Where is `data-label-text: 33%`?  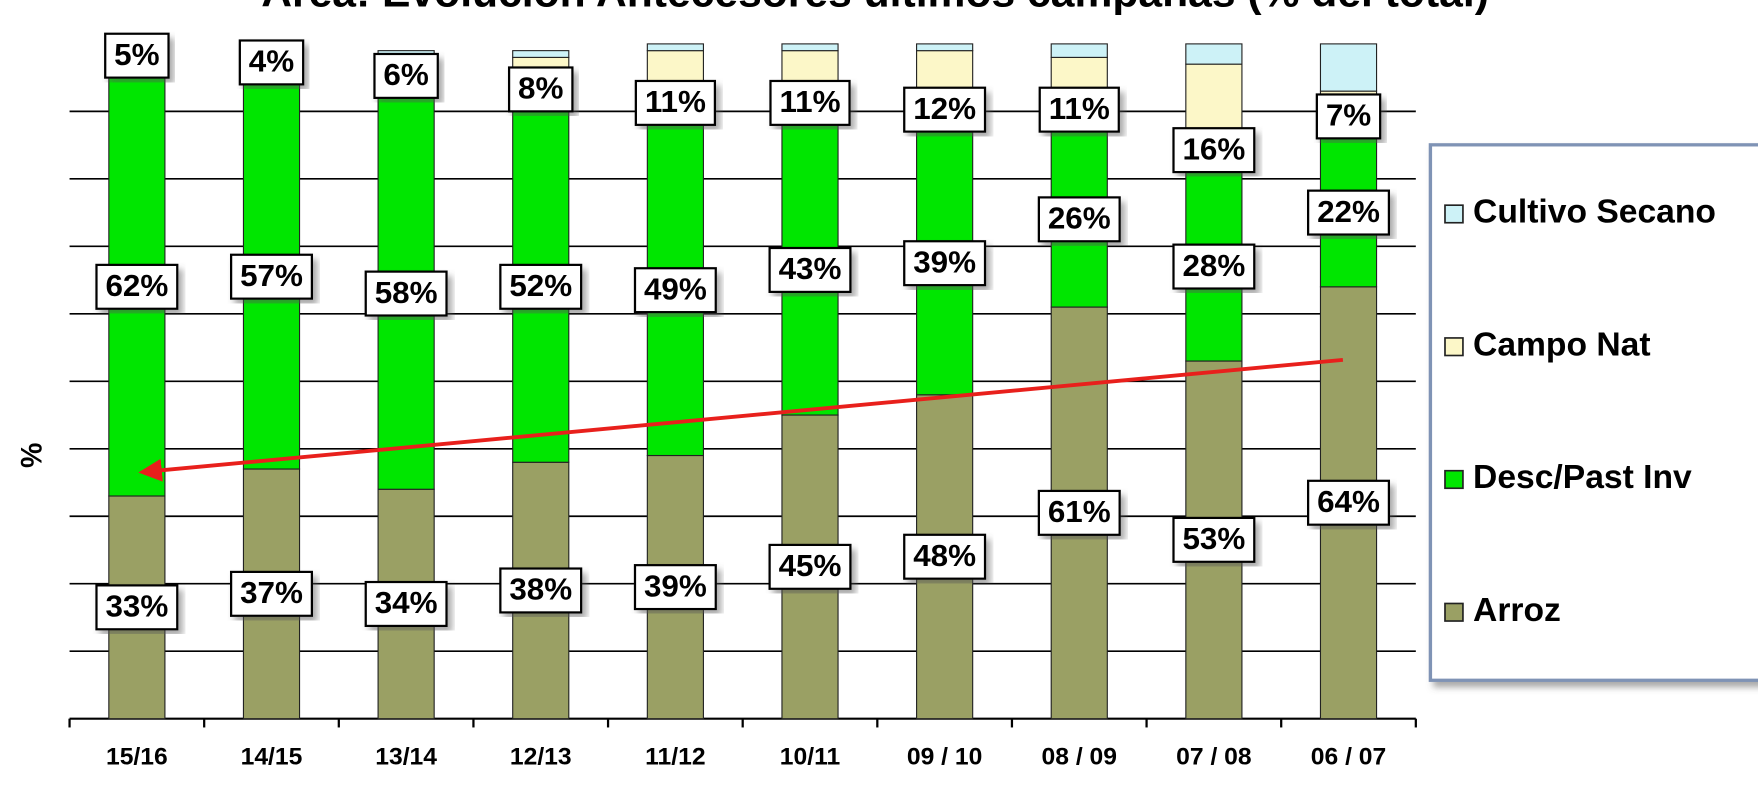 data-label-text: 33% is located at coordinates (136, 606).